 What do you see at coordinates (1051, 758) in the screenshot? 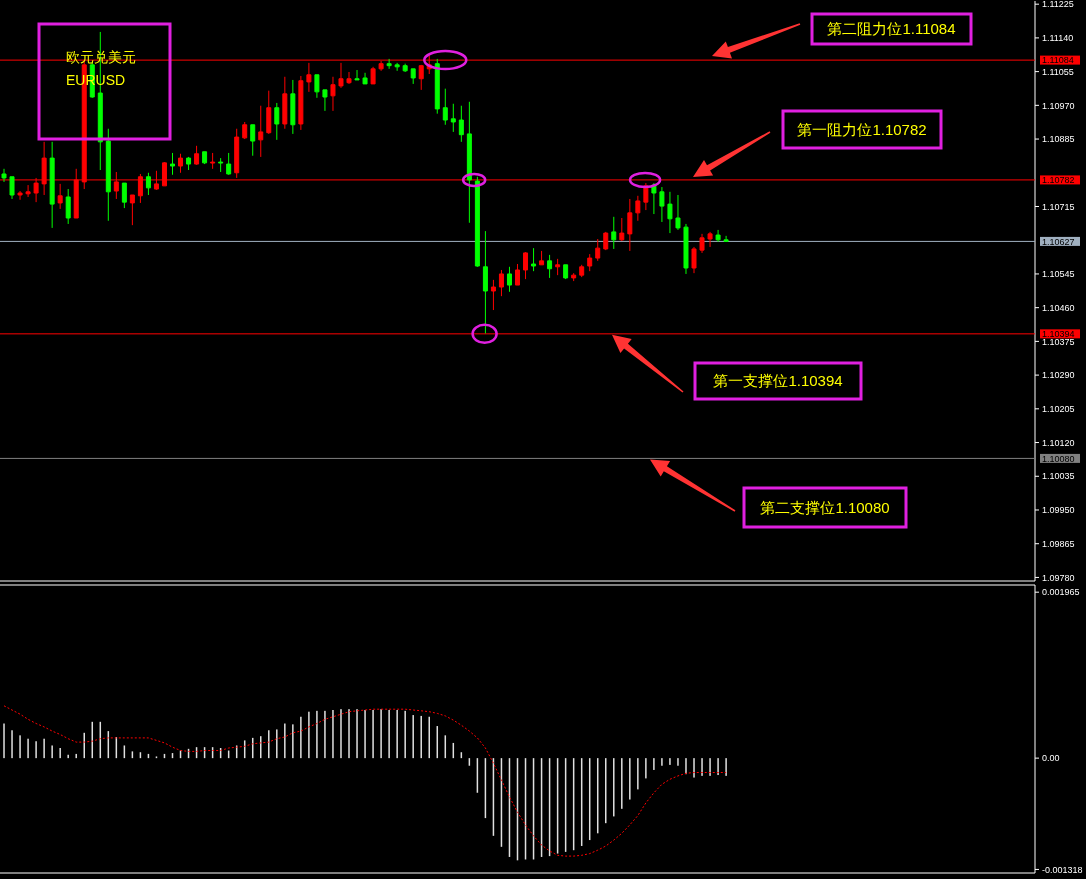
I see `y-tick-label: 0.00` at bounding box center [1051, 758].